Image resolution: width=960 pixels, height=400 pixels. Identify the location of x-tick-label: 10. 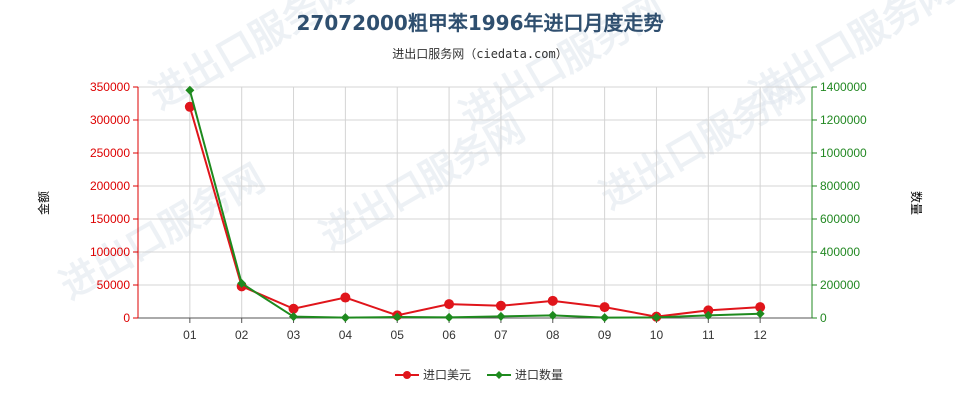
(657, 335).